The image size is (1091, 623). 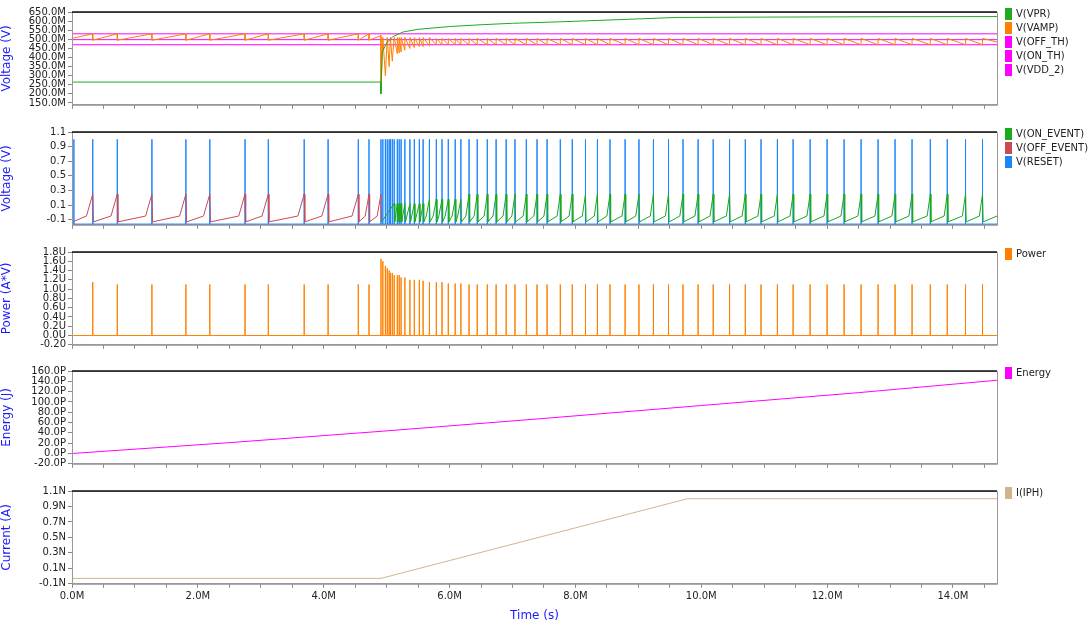 What do you see at coordinates (72, 596) in the screenshot?
I see `x-tick-label: 0.0M` at bounding box center [72, 596].